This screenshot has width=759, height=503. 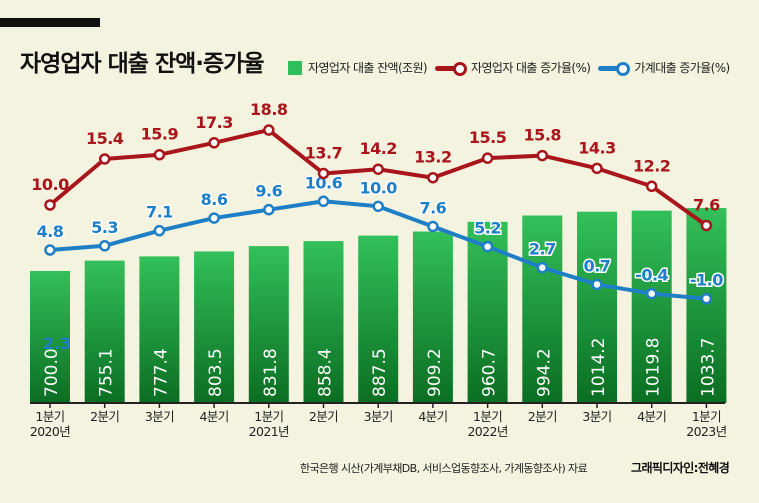 I want to click on legend-item-self-employed-rate: 자영업자 대출 증가율(%), so click(x=513, y=67).